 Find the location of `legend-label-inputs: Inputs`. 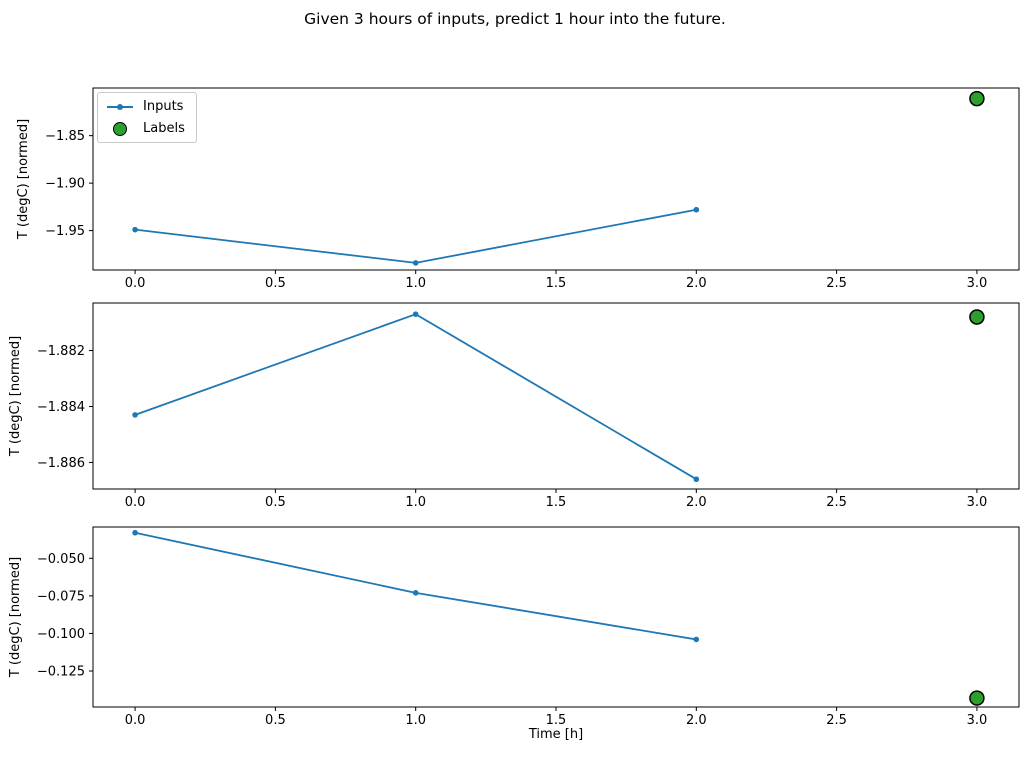

legend-label-inputs: Inputs is located at coordinates (163, 106).